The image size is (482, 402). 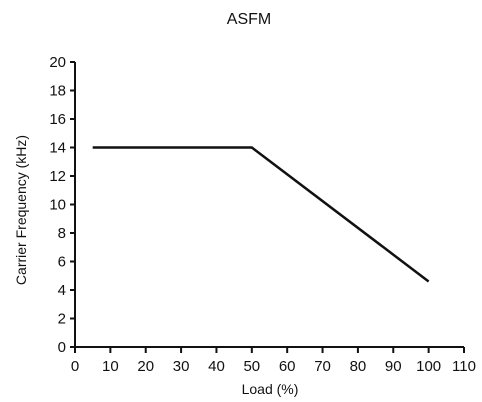 I want to click on y-tick-label: 10, so click(x=57, y=205).